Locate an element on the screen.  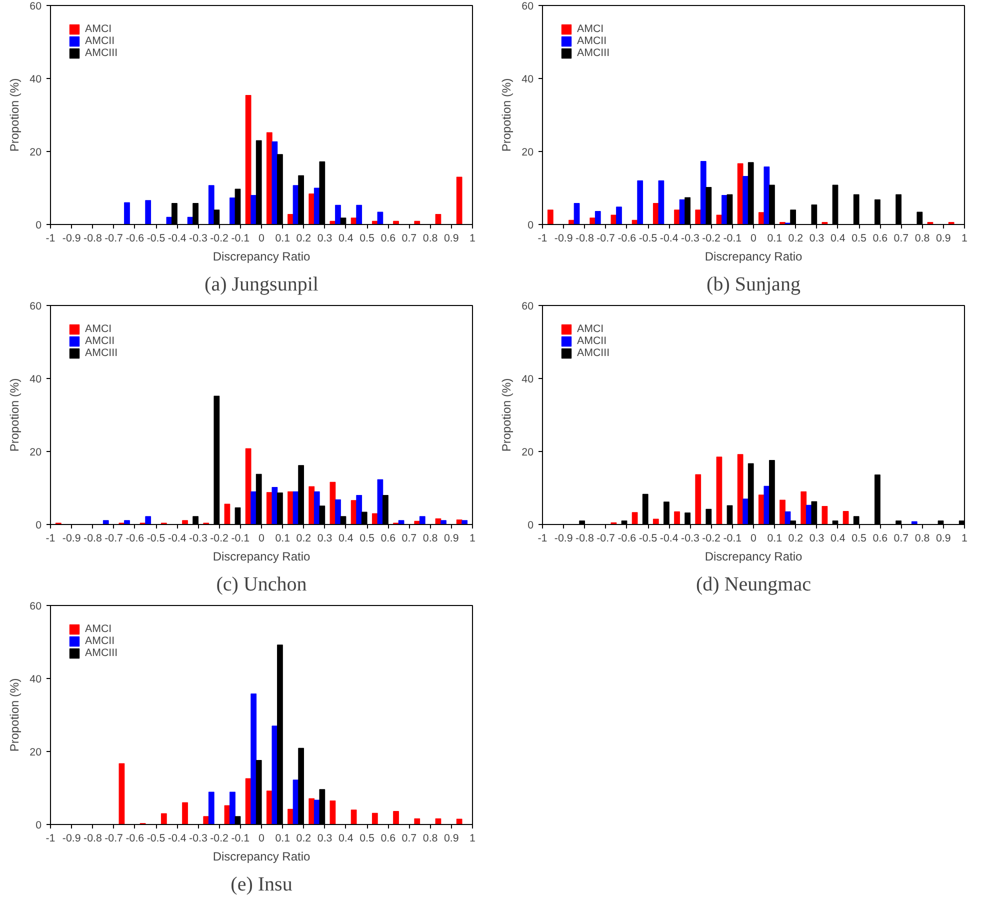
x-tick-label: 0.6 is located at coordinates (880, 538).